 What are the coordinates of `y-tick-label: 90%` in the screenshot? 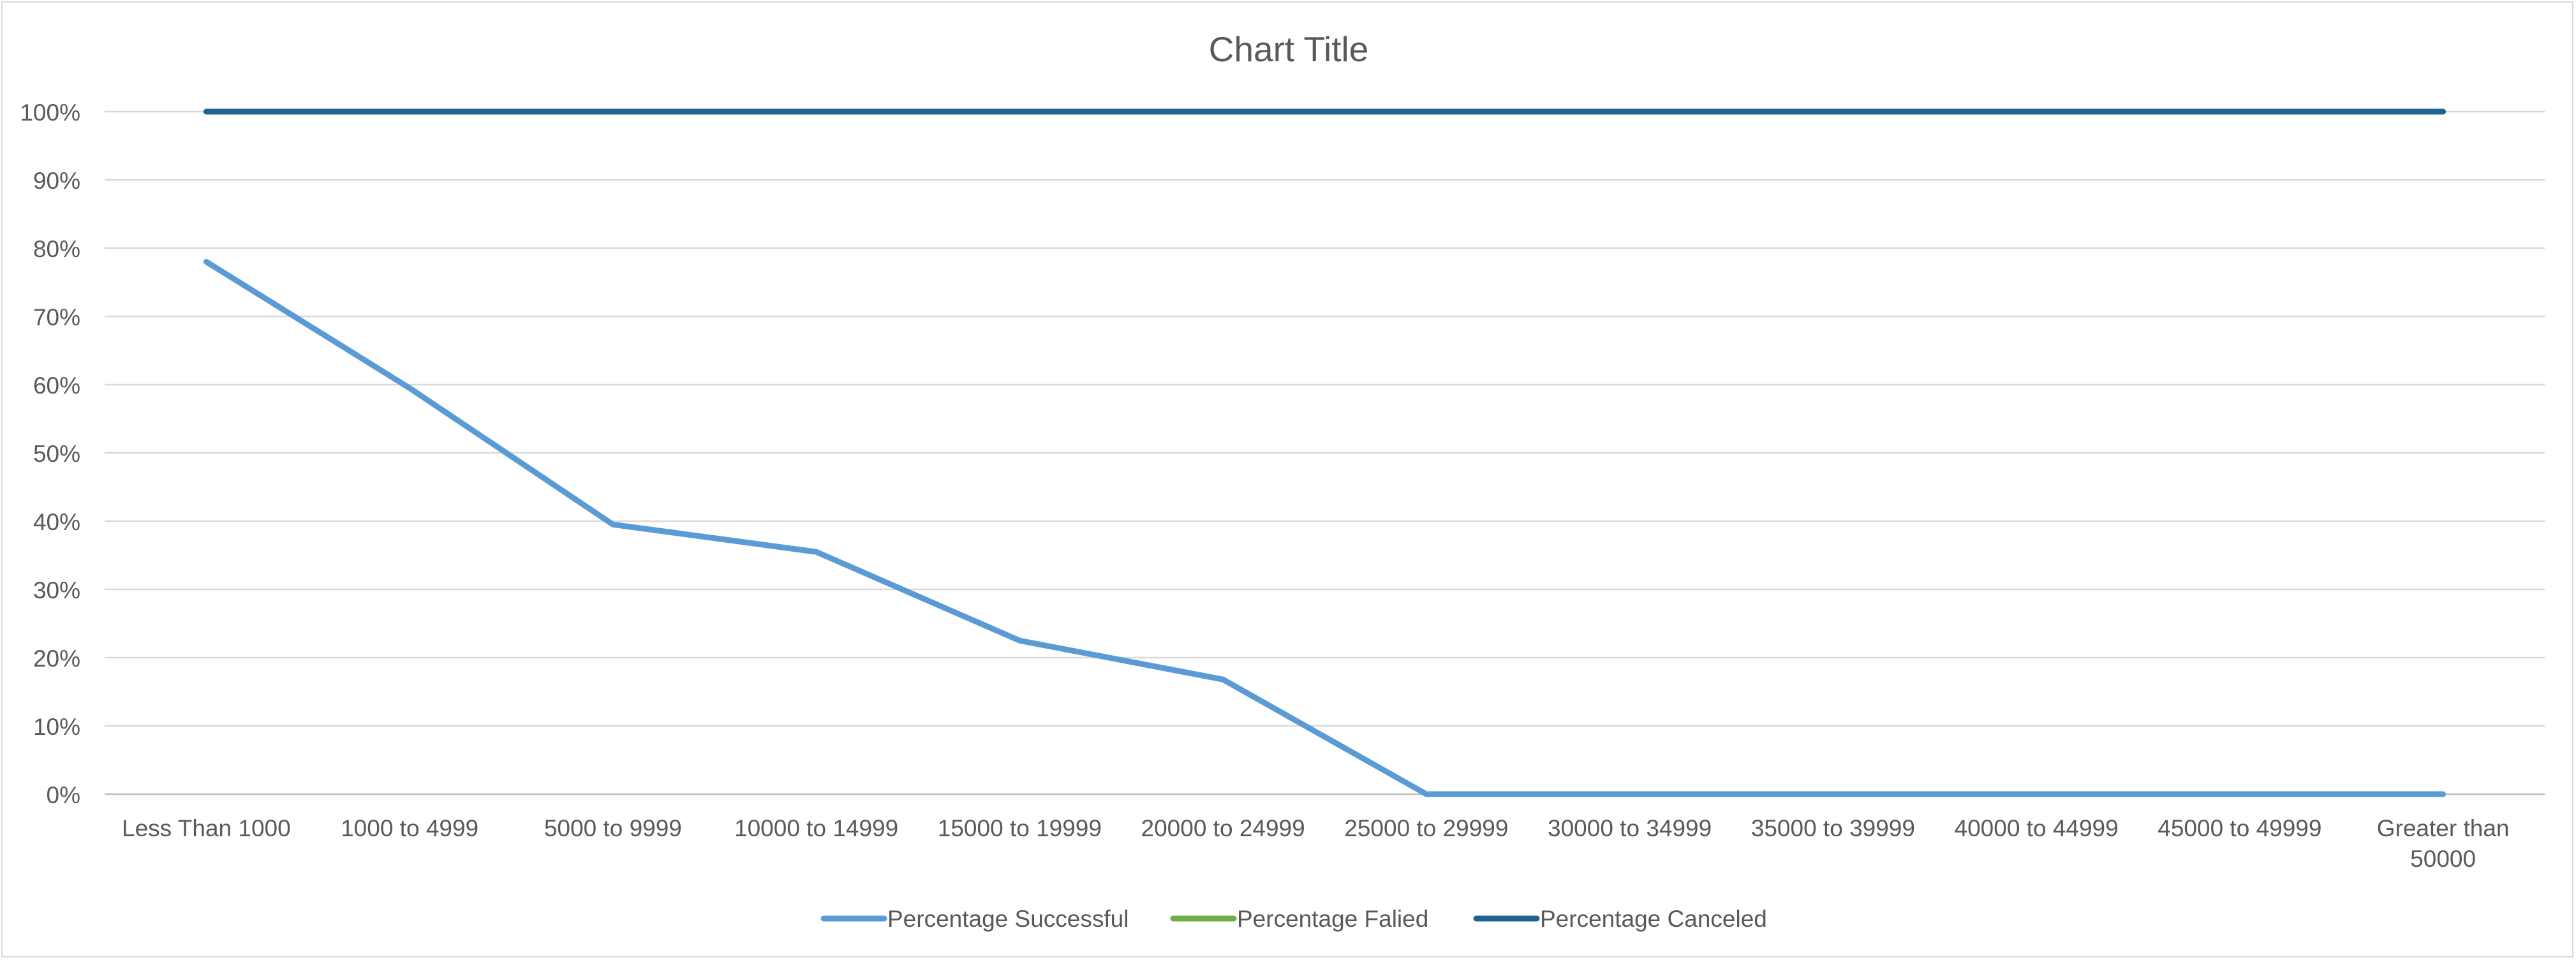 It's located at (56, 181).